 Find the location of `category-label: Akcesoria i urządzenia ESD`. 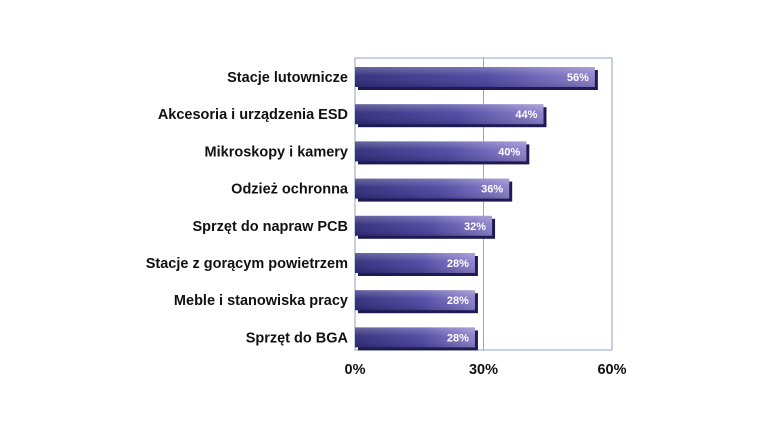

category-label: Akcesoria i urządzenia ESD is located at coordinates (253, 115).